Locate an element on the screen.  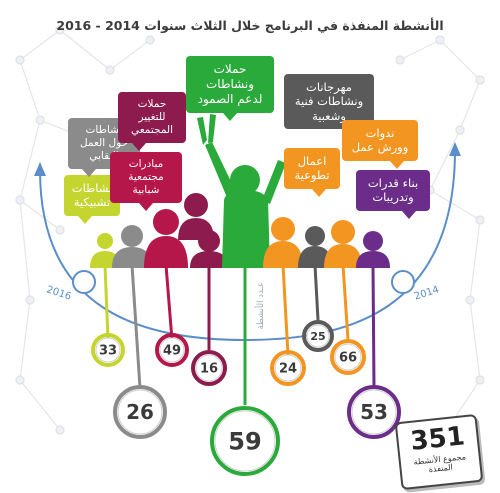
value-label-youth: 49 is located at coordinates (172, 351).